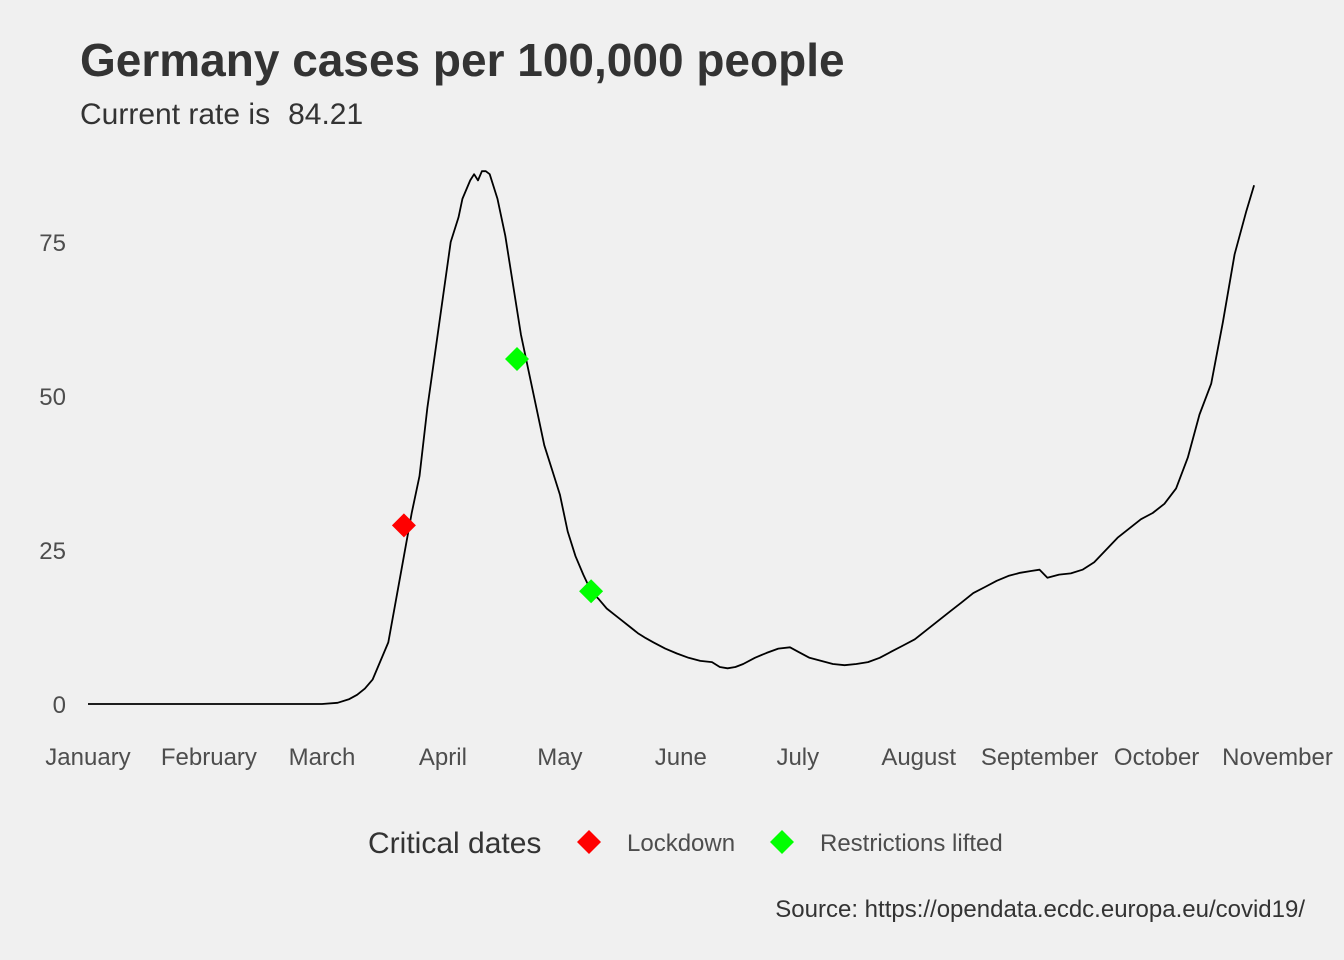 This screenshot has width=1344, height=960. I want to click on x-tick-label: February, so click(209, 757).